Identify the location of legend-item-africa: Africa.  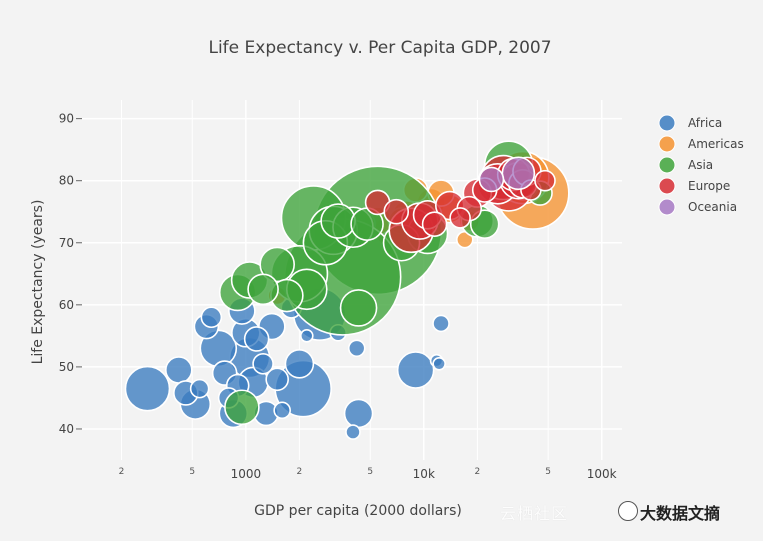
(690, 123).